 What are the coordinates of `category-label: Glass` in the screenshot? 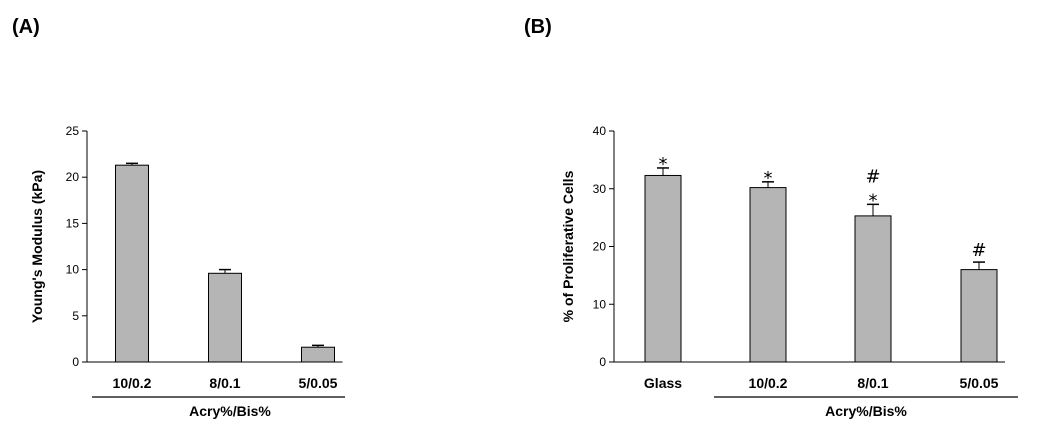 It's located at (663, 383).